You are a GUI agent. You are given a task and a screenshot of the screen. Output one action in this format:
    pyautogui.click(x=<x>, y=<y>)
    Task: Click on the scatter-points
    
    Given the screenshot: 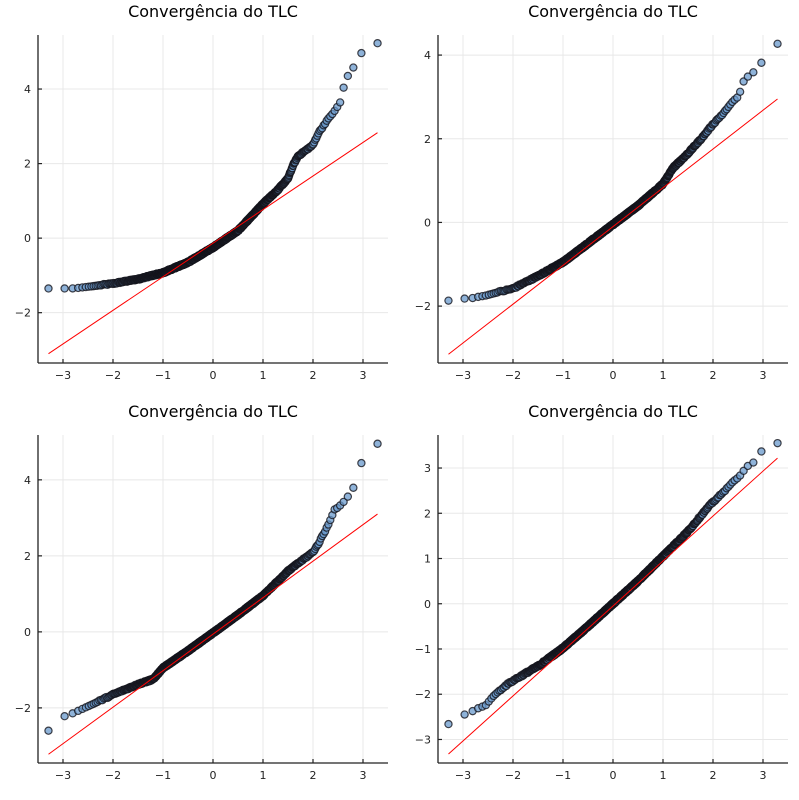 What is the action you would take?
    pyautogui.click(x=613, y=172)
    